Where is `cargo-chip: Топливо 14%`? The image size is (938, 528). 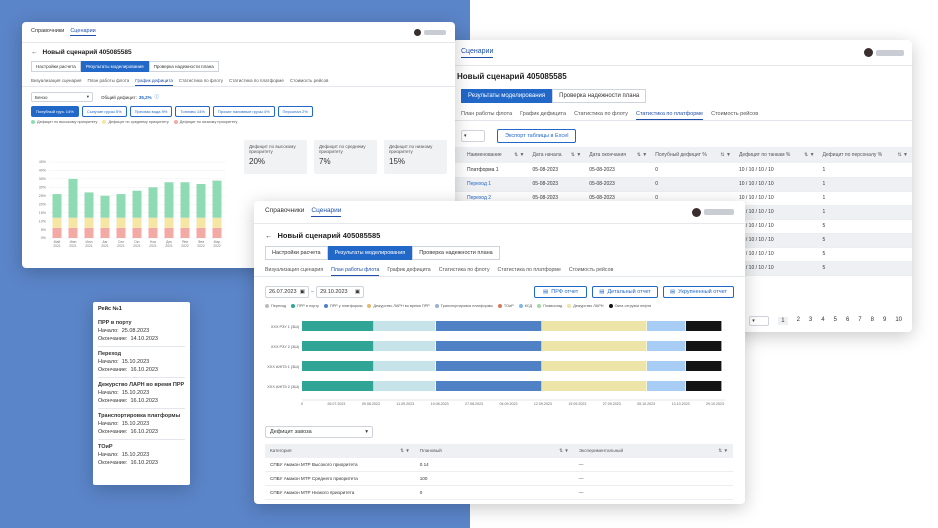 cargo-chip: Топливо 14% is located at coordinates (192, 111).